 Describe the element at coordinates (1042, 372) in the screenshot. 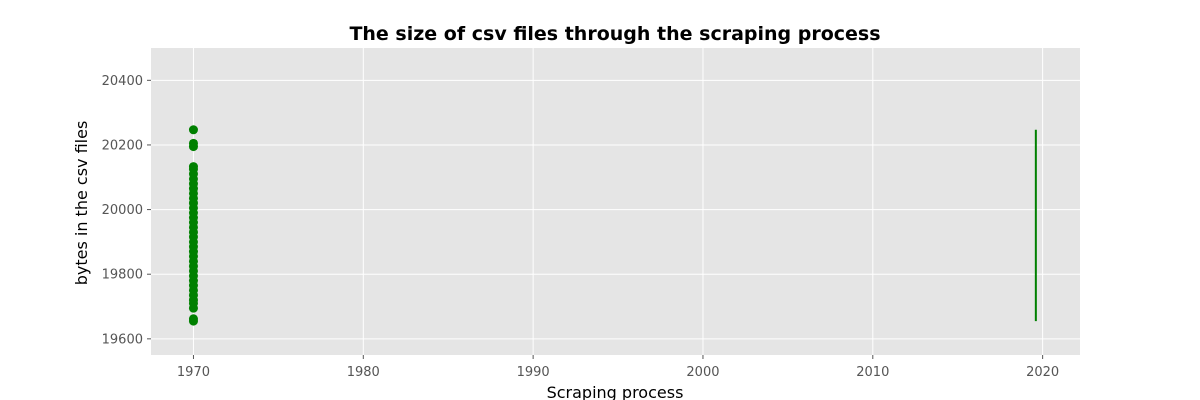

I see `x-tick-label: 2020` at that location.